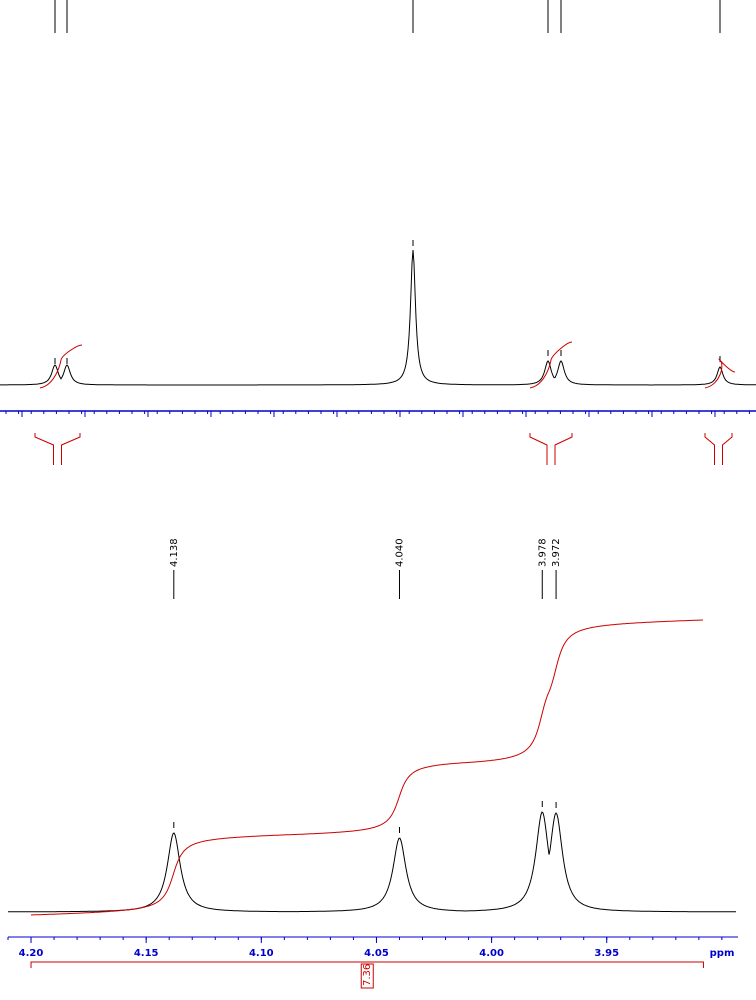  I want to click on spectrum-trace, so click(372, 862).